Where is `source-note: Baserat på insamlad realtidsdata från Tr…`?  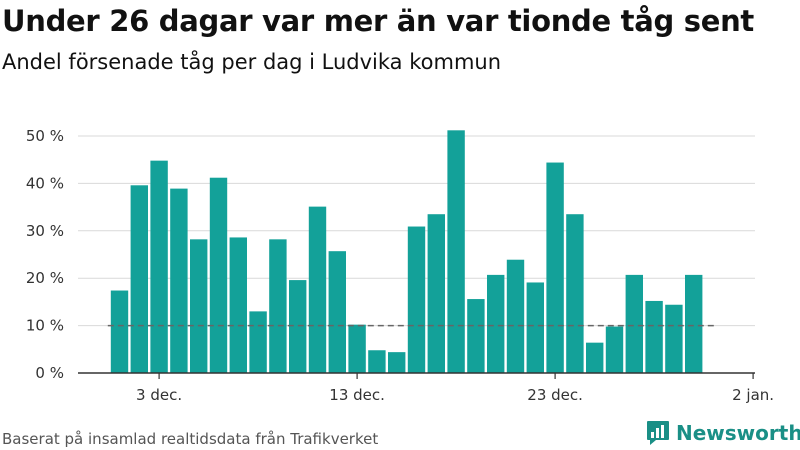
source-note: Baserat på insamlad realtidsdata från Tr… is located at coordinates (190, 439).